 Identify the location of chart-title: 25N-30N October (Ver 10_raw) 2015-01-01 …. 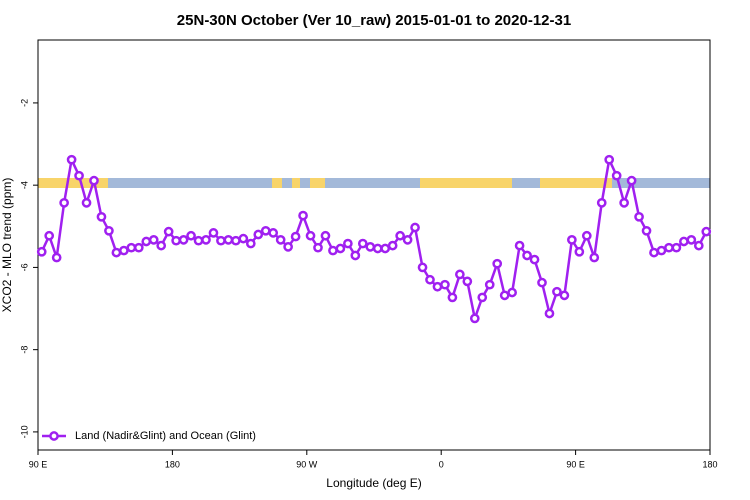
(374, 20).